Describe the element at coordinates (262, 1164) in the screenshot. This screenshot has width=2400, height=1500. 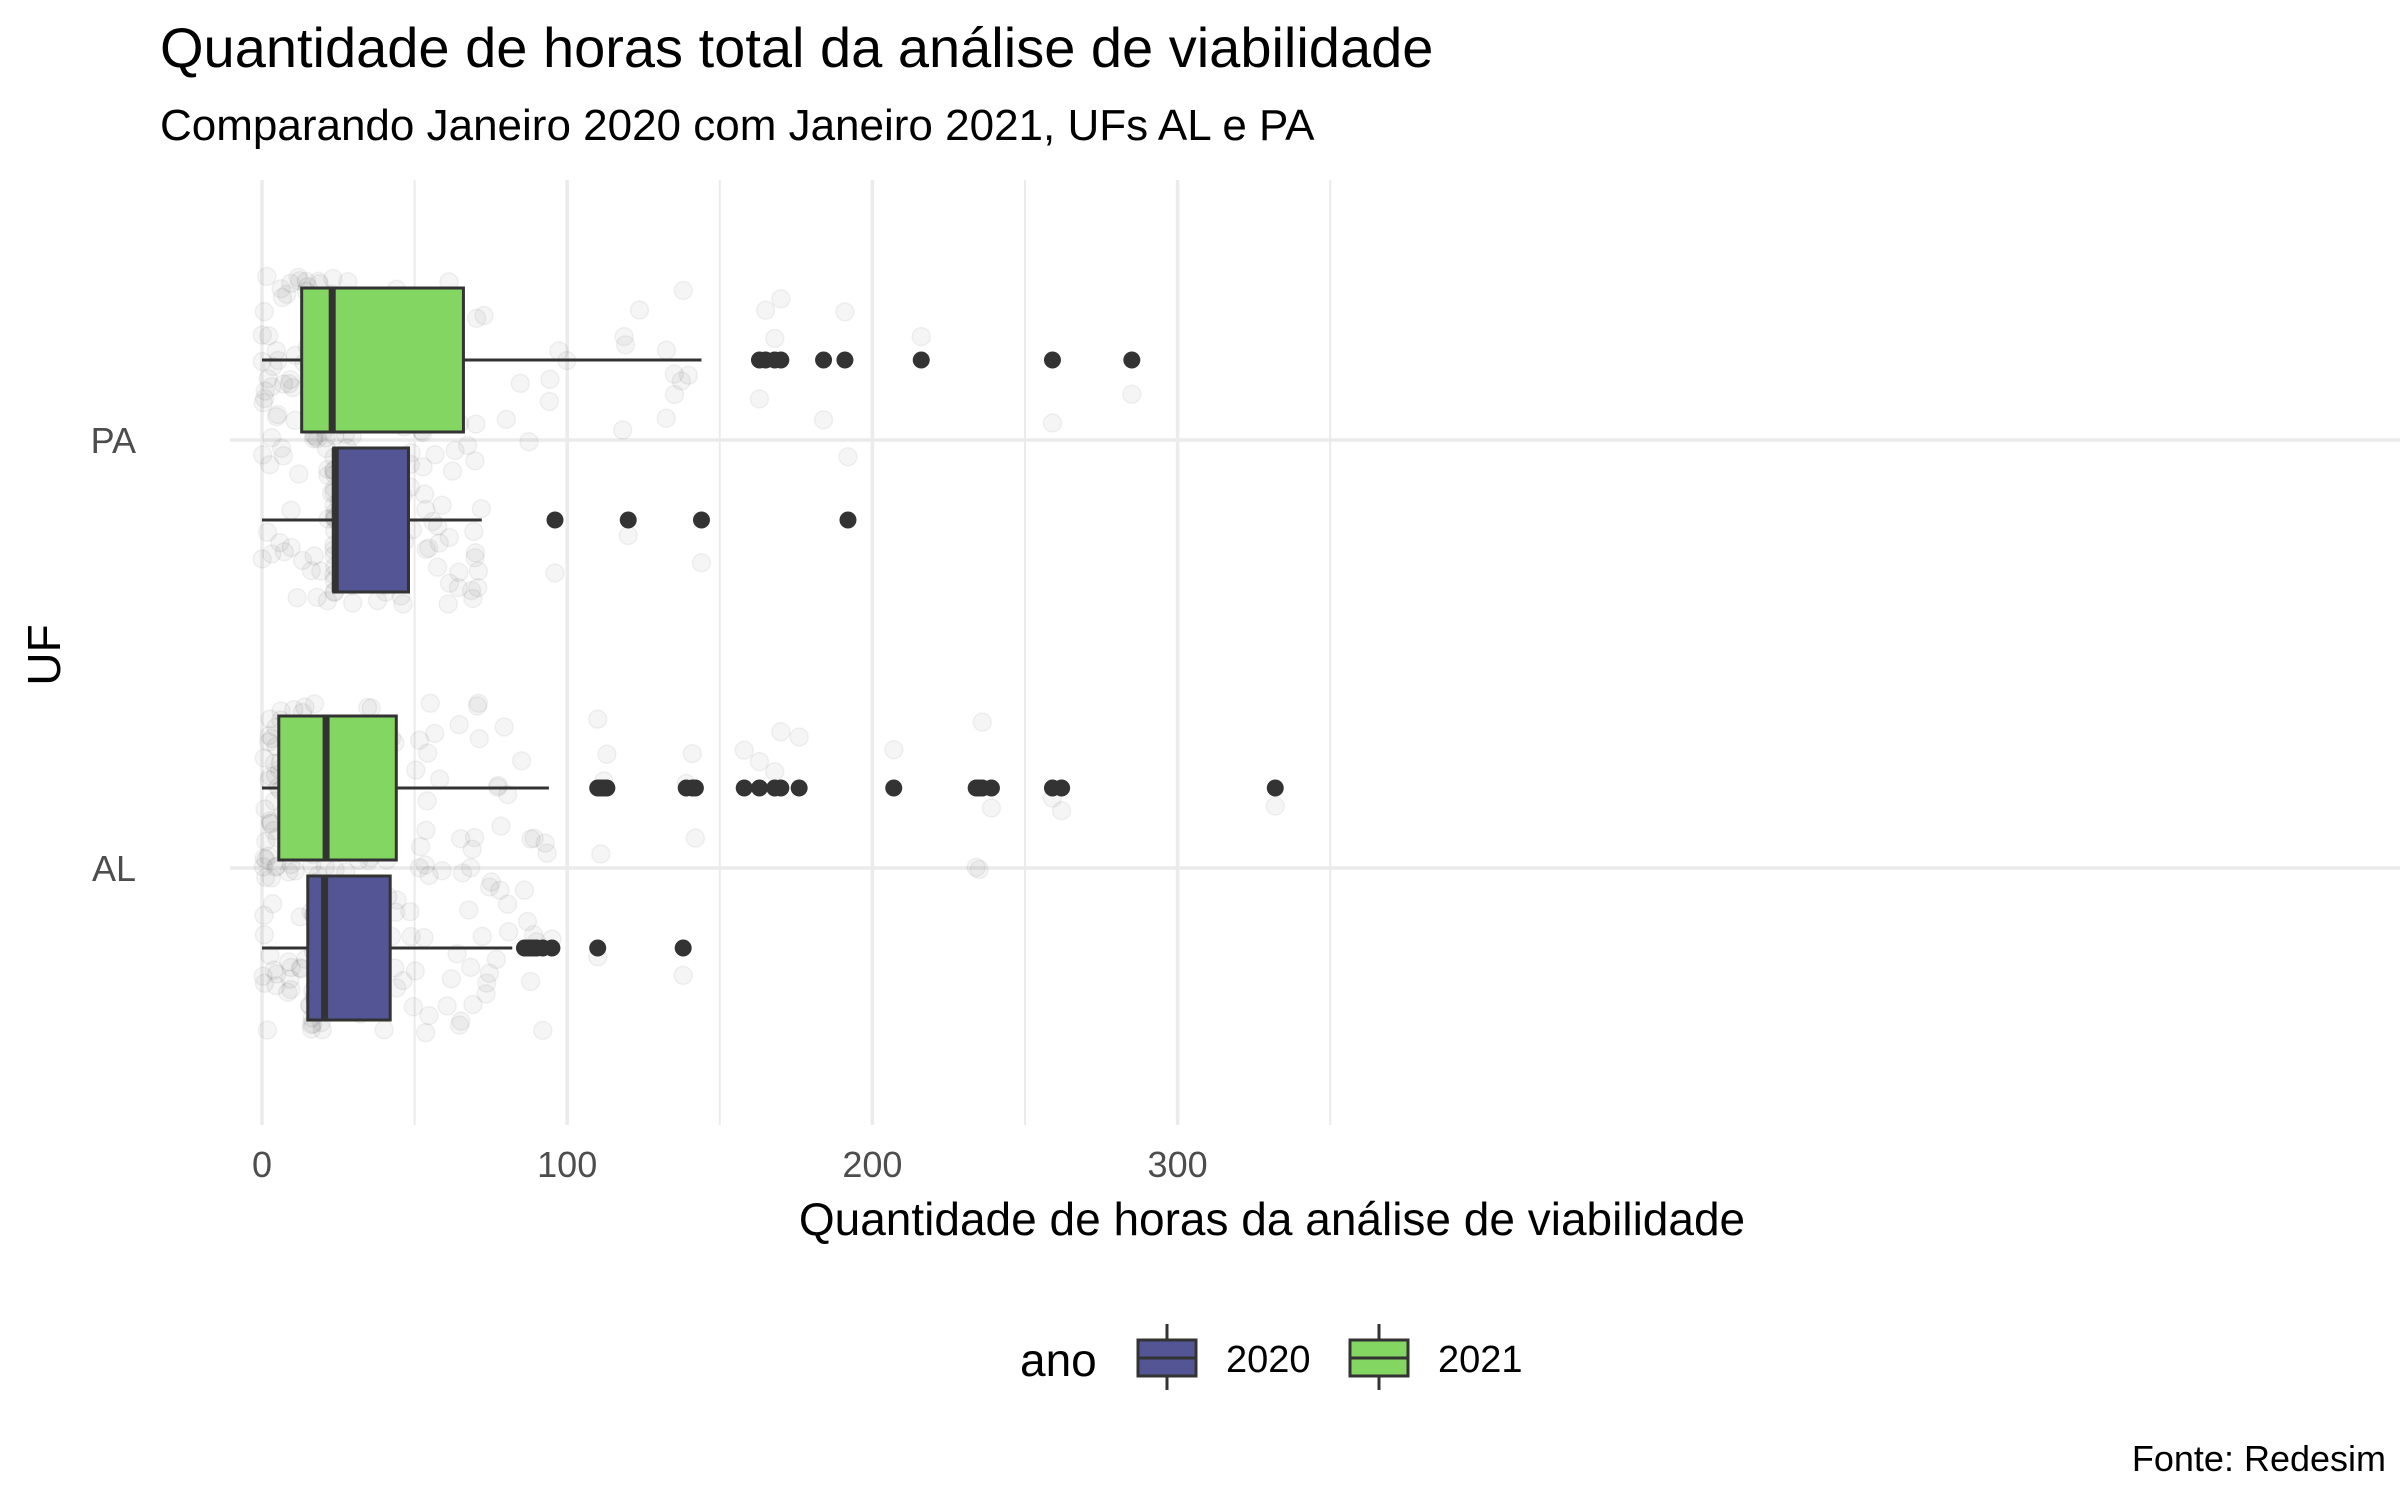
I see `x-tick-label: 0` at that location.